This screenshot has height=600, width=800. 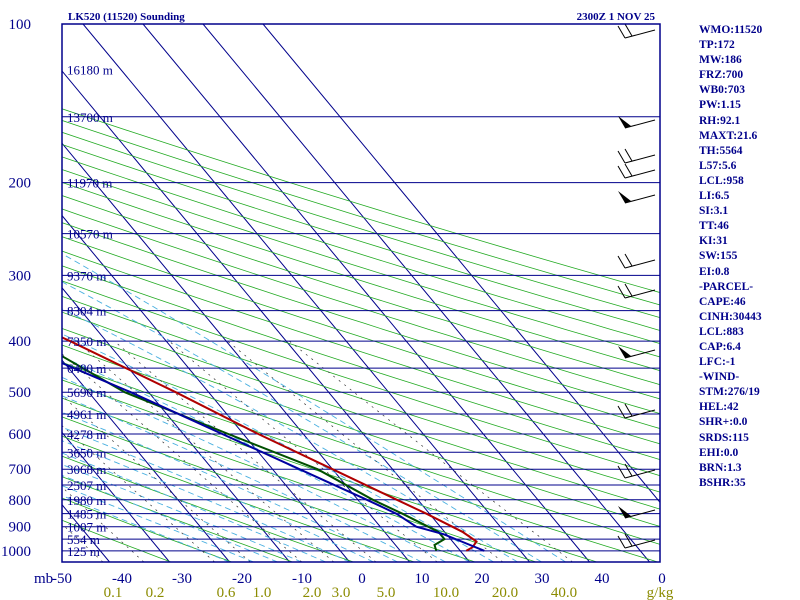 I want to click on sounding-index-item: SW:155, so click(x=718, y=256).